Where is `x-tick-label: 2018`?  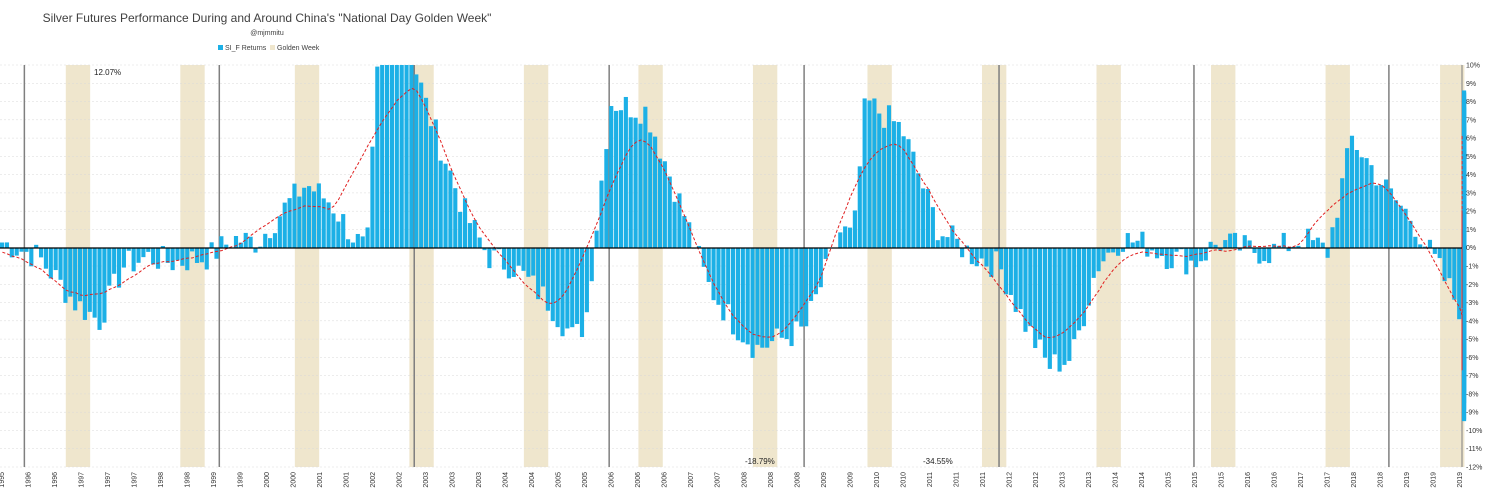 x-tick-label: 2018 is located at coordinates (1381, 480).